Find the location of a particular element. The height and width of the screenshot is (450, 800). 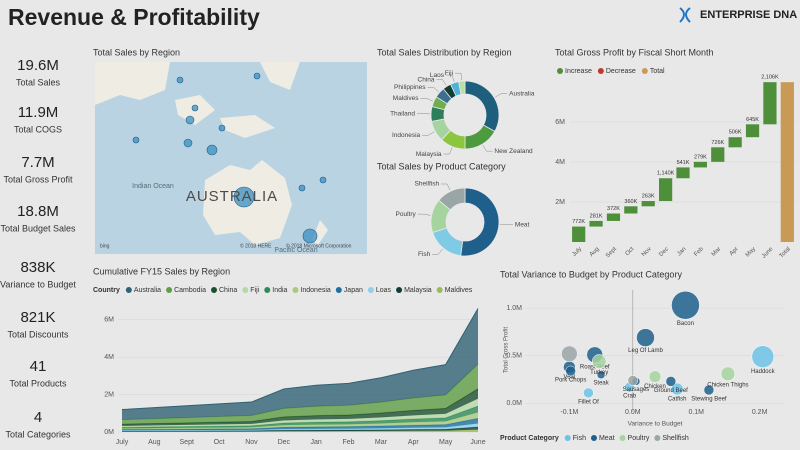

point-label: Haddock is located at coordinates (763, 372).